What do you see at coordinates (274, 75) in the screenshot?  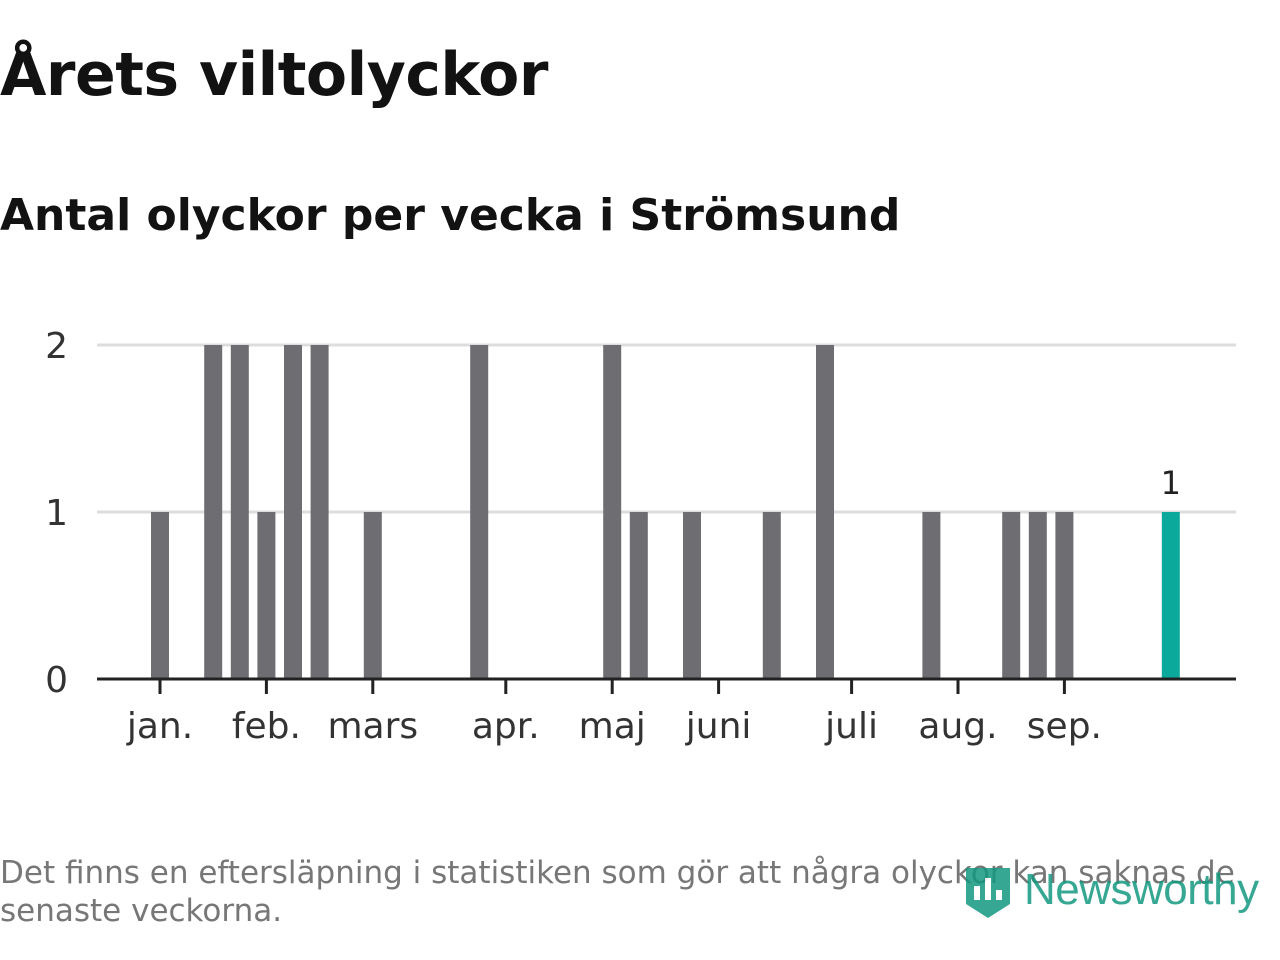 I see `chart-title: Årets viltolyckor` at bounding box center [274, 75].